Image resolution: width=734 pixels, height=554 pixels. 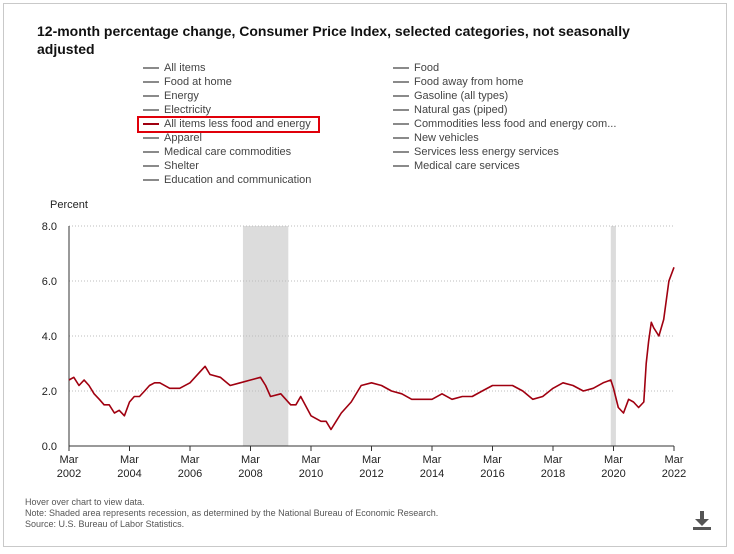 What do you see at coordinates (469, 82) in the screenshot?
I see `legend-label: Food away from home` at bounding box center [469, 82].